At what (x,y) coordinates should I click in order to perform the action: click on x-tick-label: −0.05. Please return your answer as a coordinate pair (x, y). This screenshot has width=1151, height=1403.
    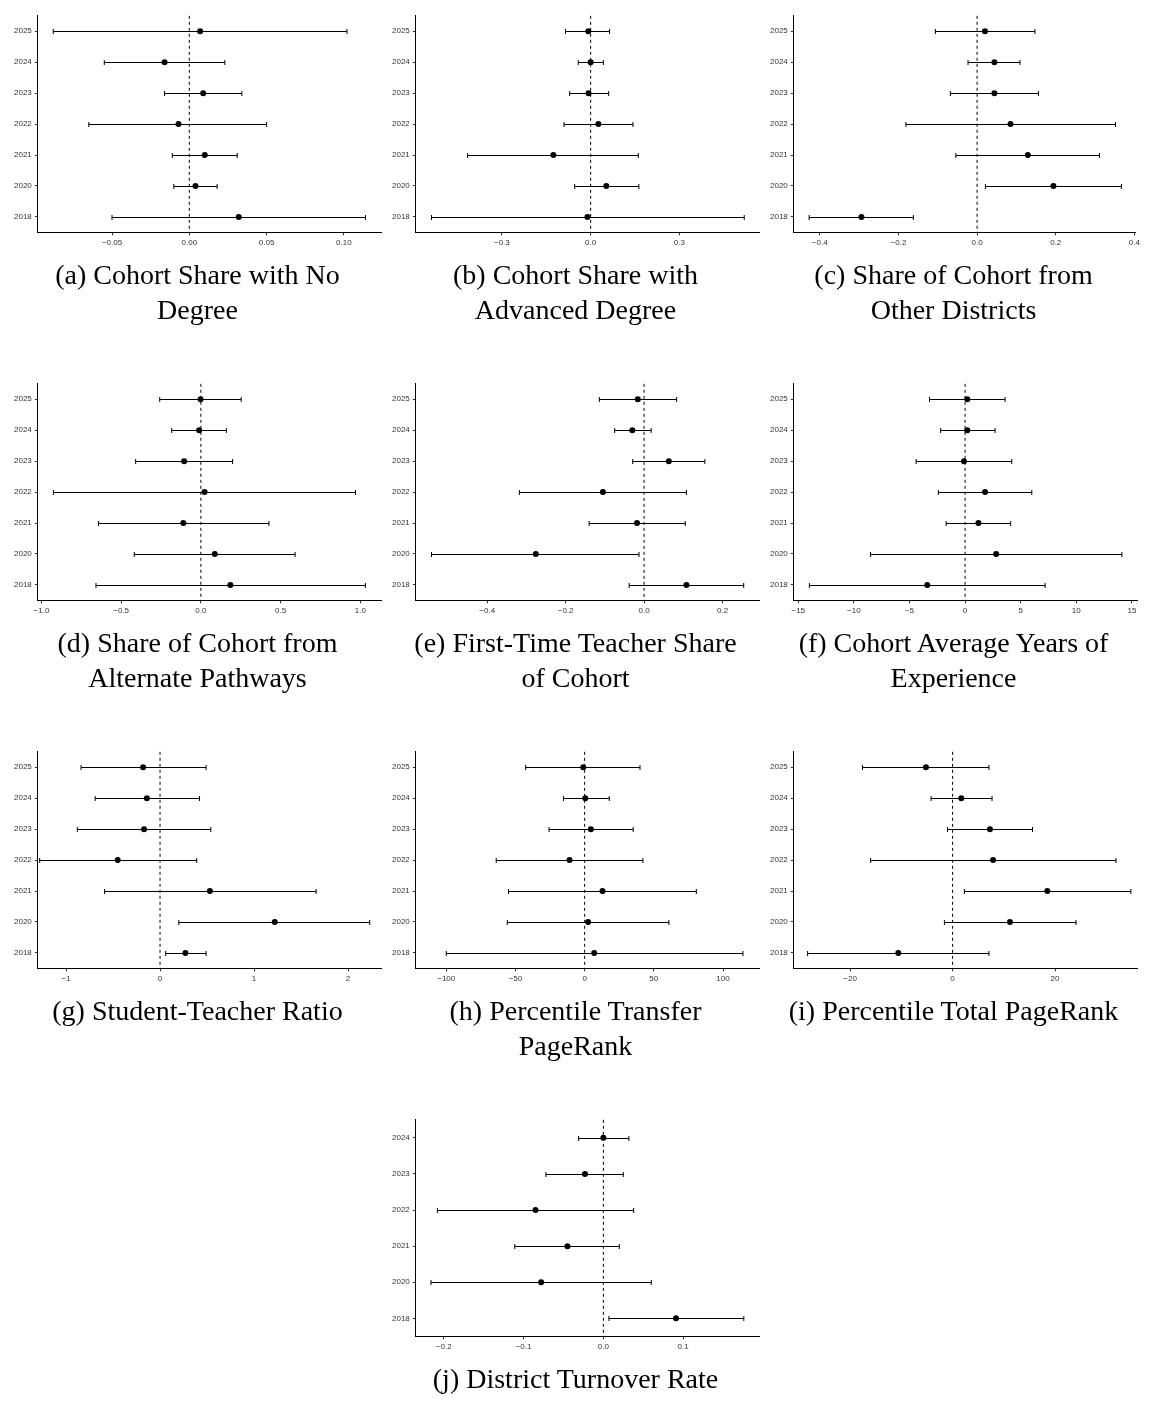
    Looking at the image, I should click on (112, 243).